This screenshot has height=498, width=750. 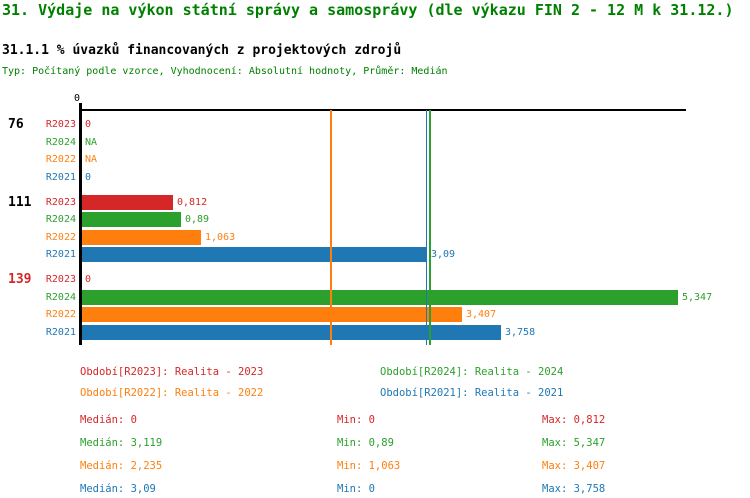 I want to click on median-line-R2024, so click(x=430, y=227).